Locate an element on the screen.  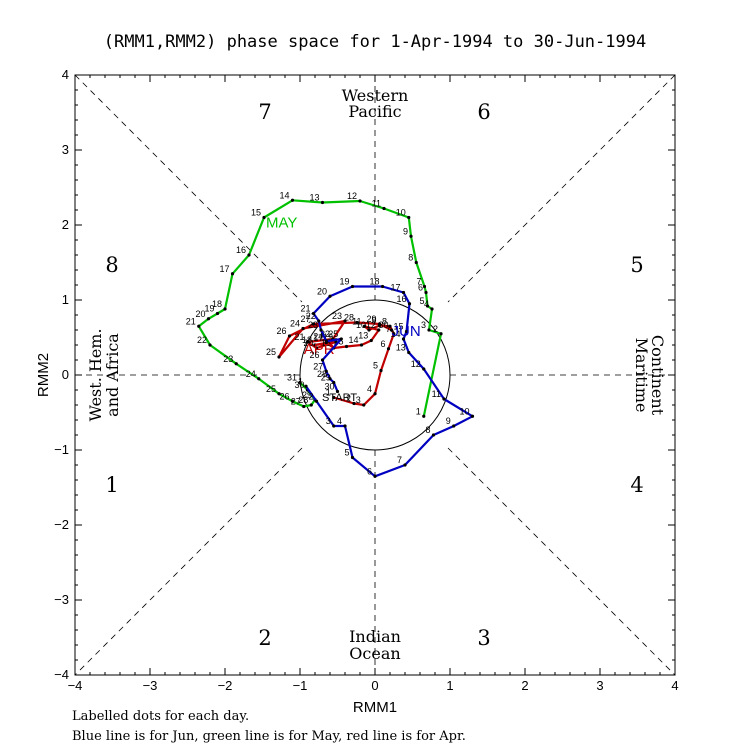
x-tick-label: −3 is located at coordinates (150, 685).